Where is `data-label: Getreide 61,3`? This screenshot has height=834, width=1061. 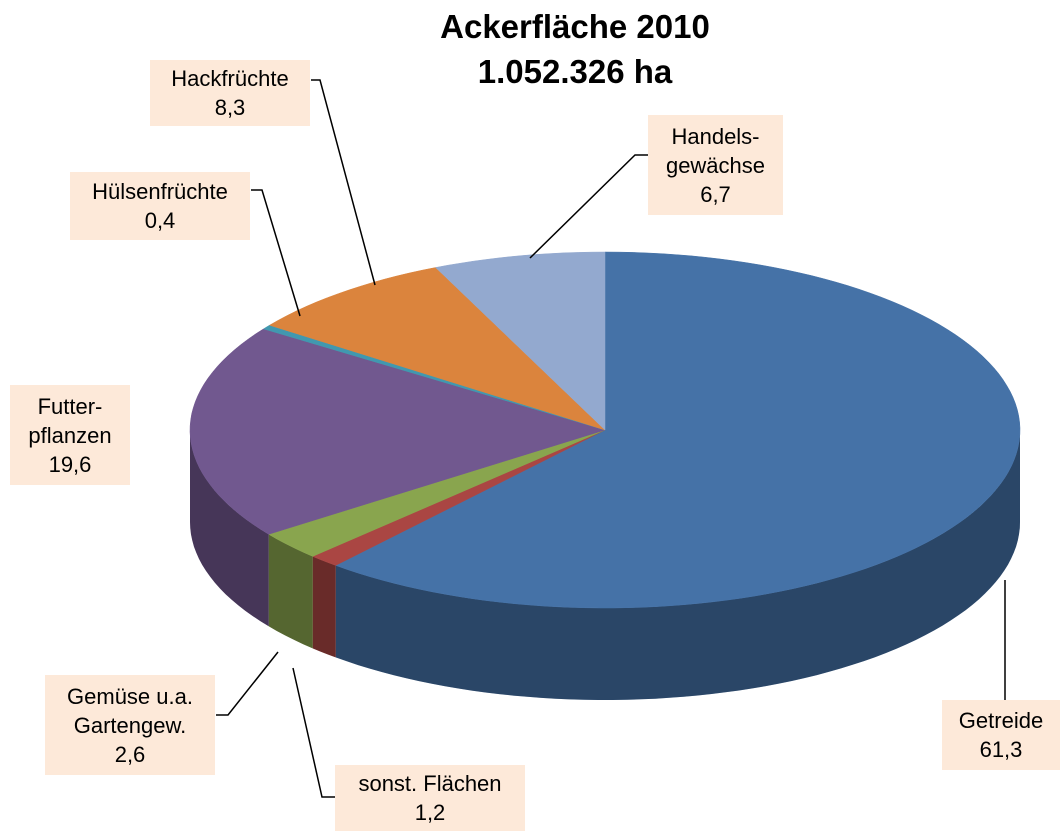 data-label: Getreide 61,3 is located at coordinates (1001, 735).